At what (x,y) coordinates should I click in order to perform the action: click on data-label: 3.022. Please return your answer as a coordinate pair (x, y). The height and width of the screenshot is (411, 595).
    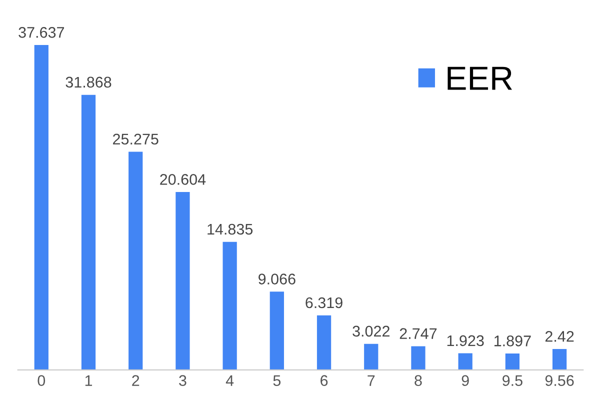
    Looking at the image, I should click on (371, 331).